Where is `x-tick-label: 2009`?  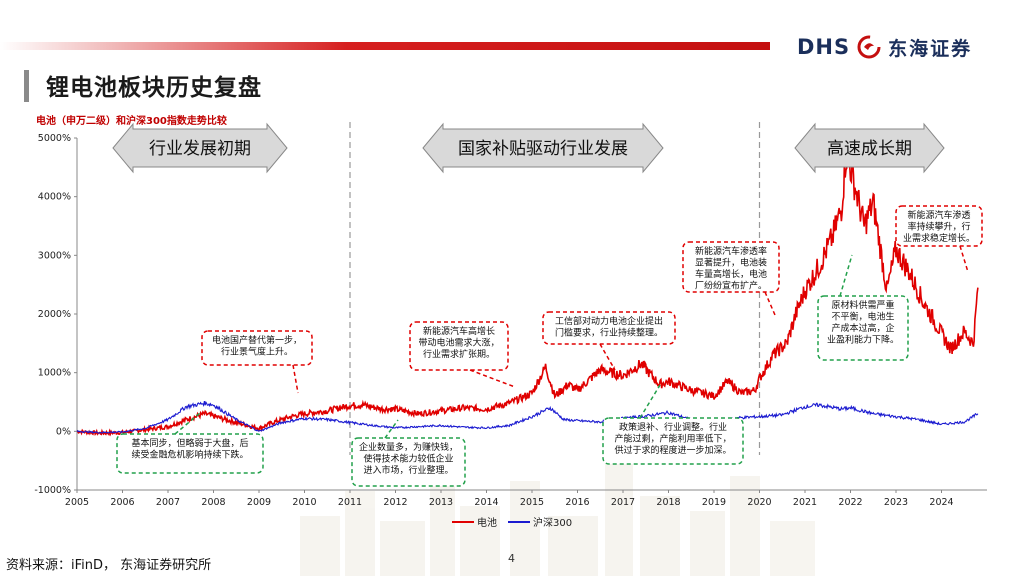 x-tick-label: 2009 is located at coordinates (259, 502).